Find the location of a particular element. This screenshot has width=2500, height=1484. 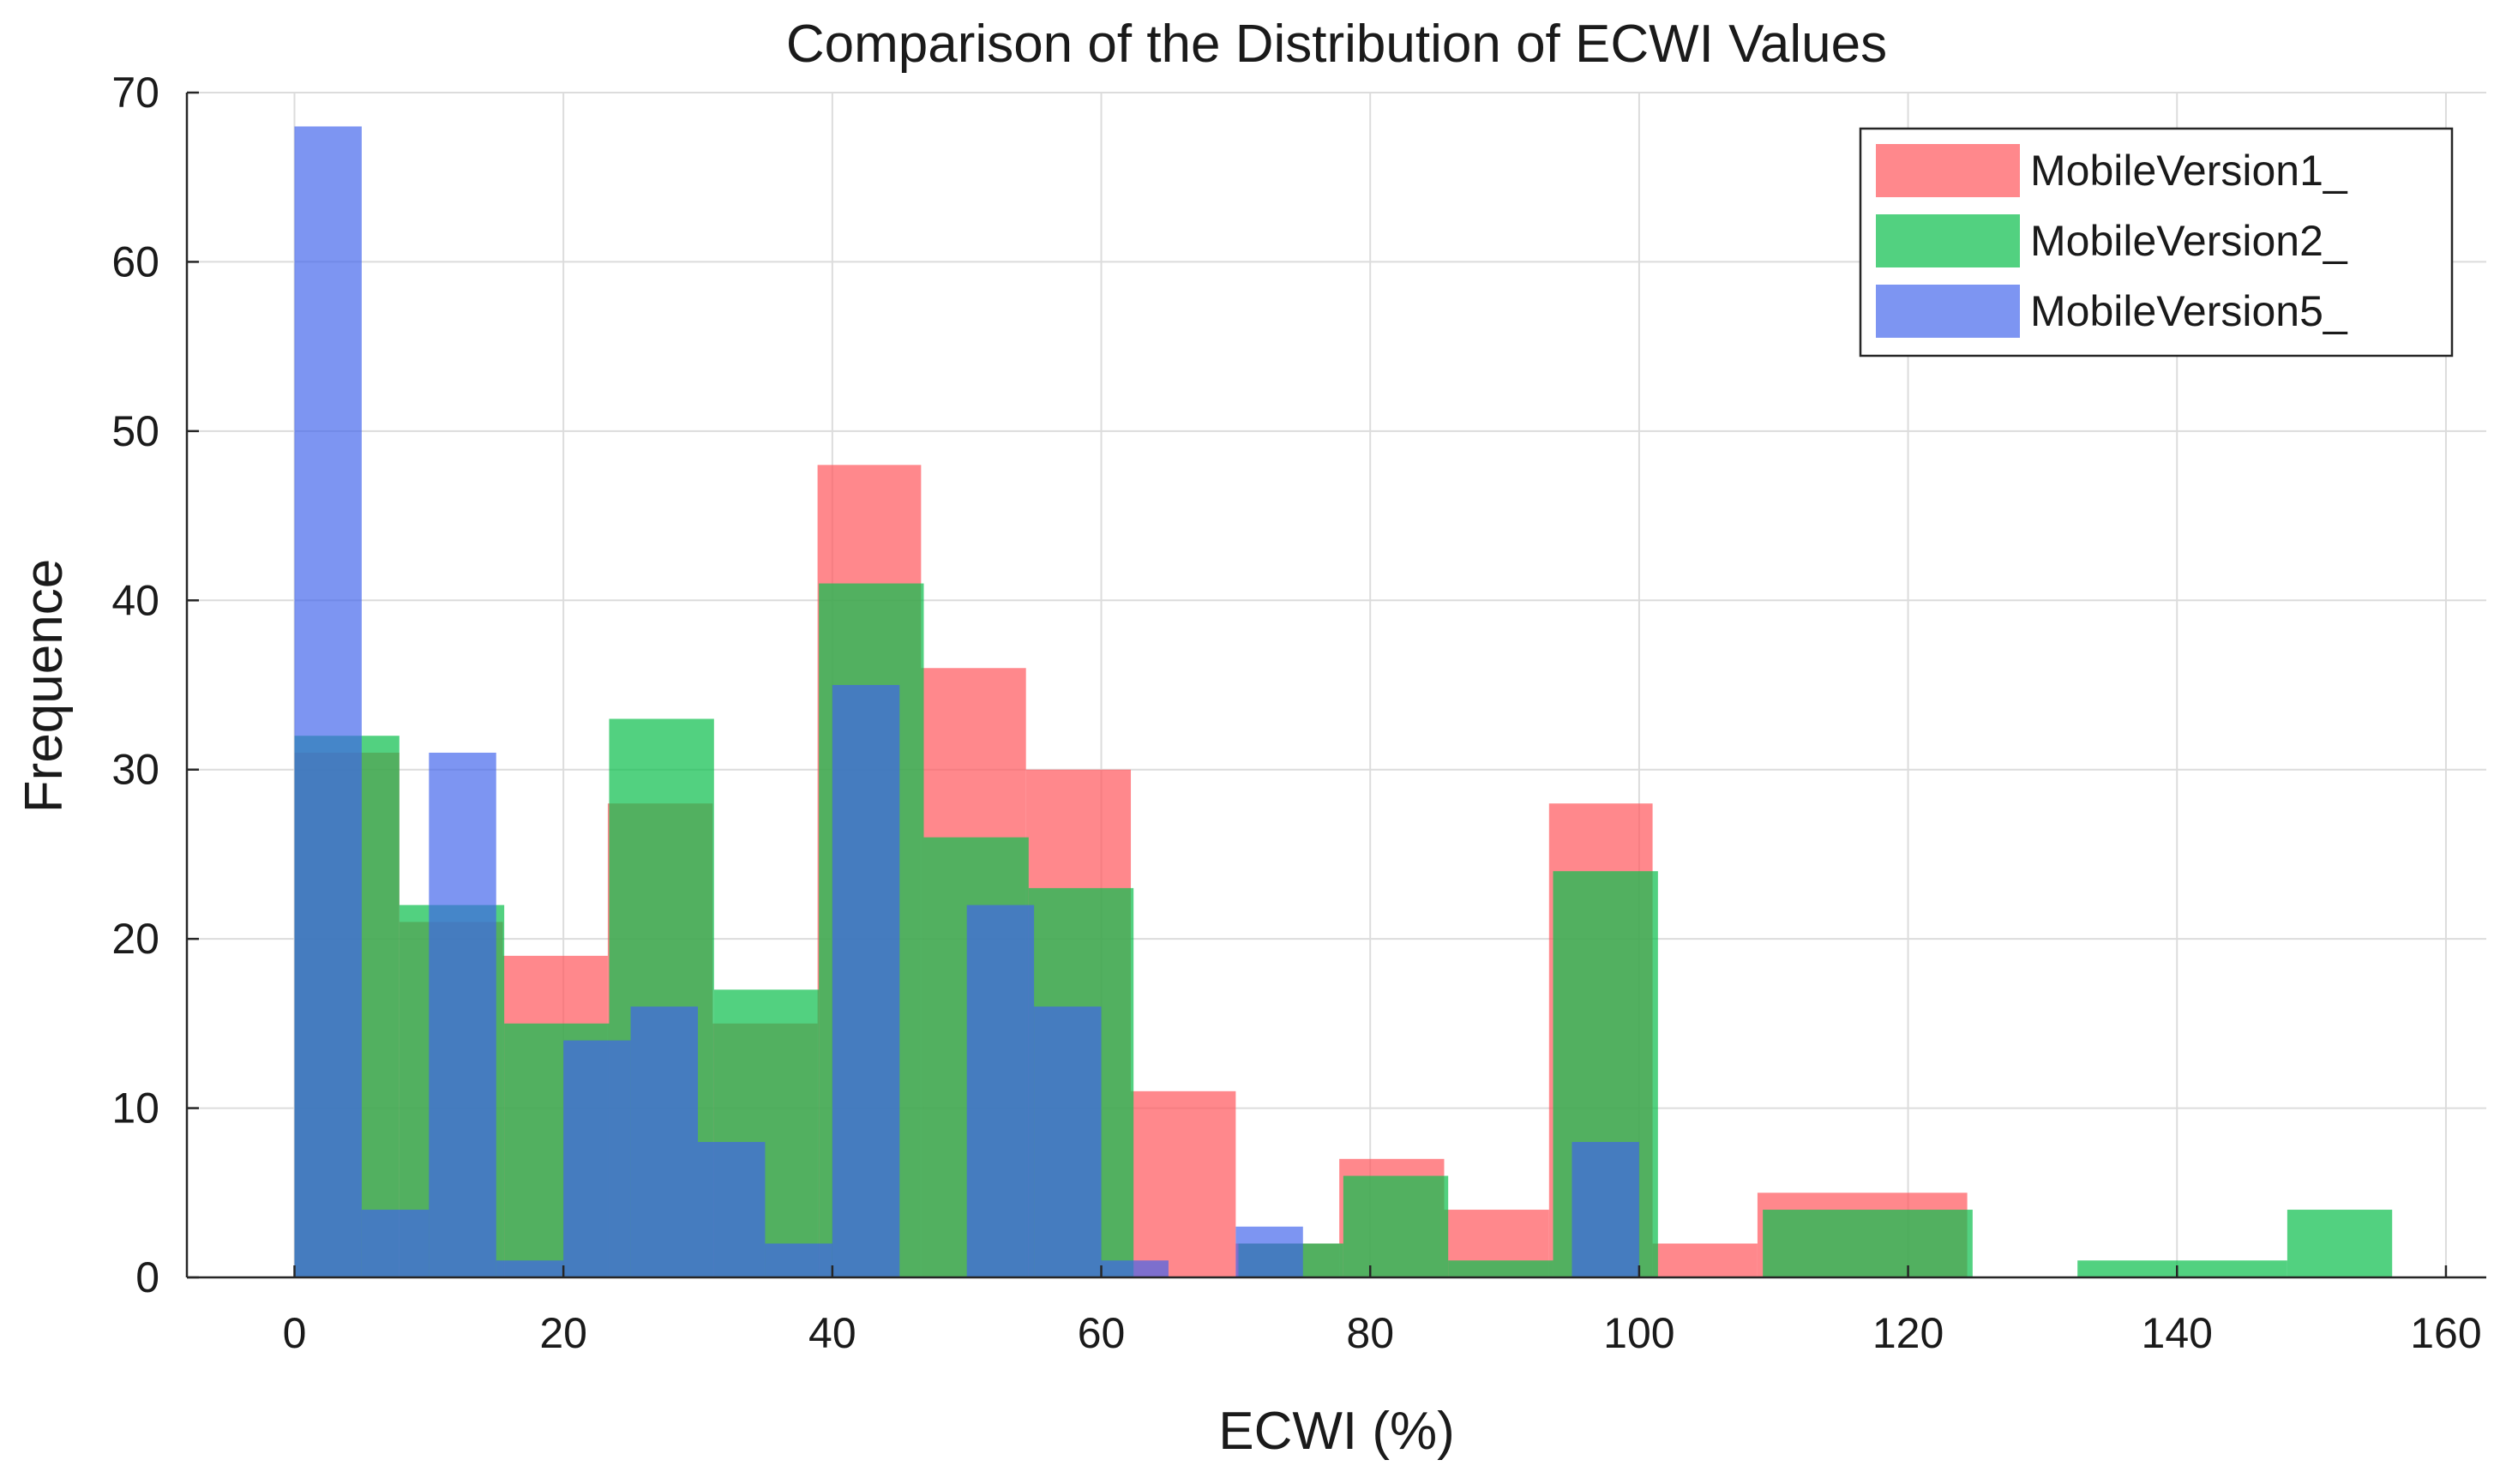

x-tick-label: 40 is located at coordinates (832, 1333).